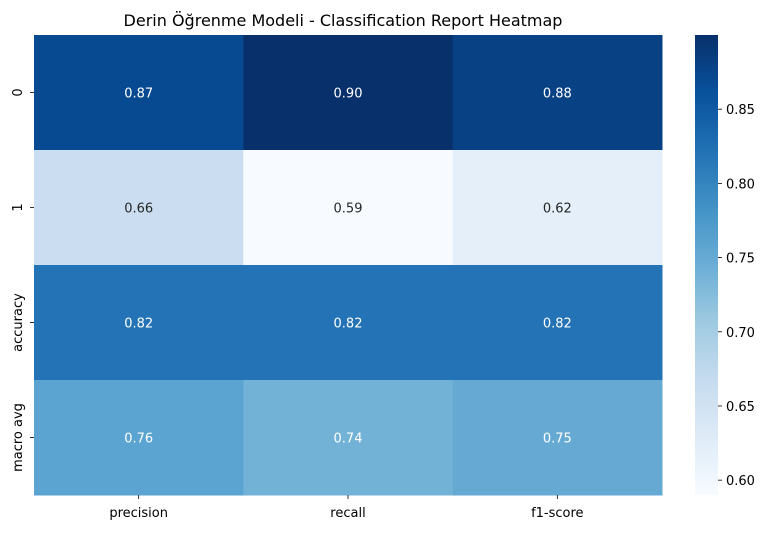 Image resolution: width=766 pixels, height=534 pixels. I want to click on cell-value-label: 0.59, so click(348, 209).